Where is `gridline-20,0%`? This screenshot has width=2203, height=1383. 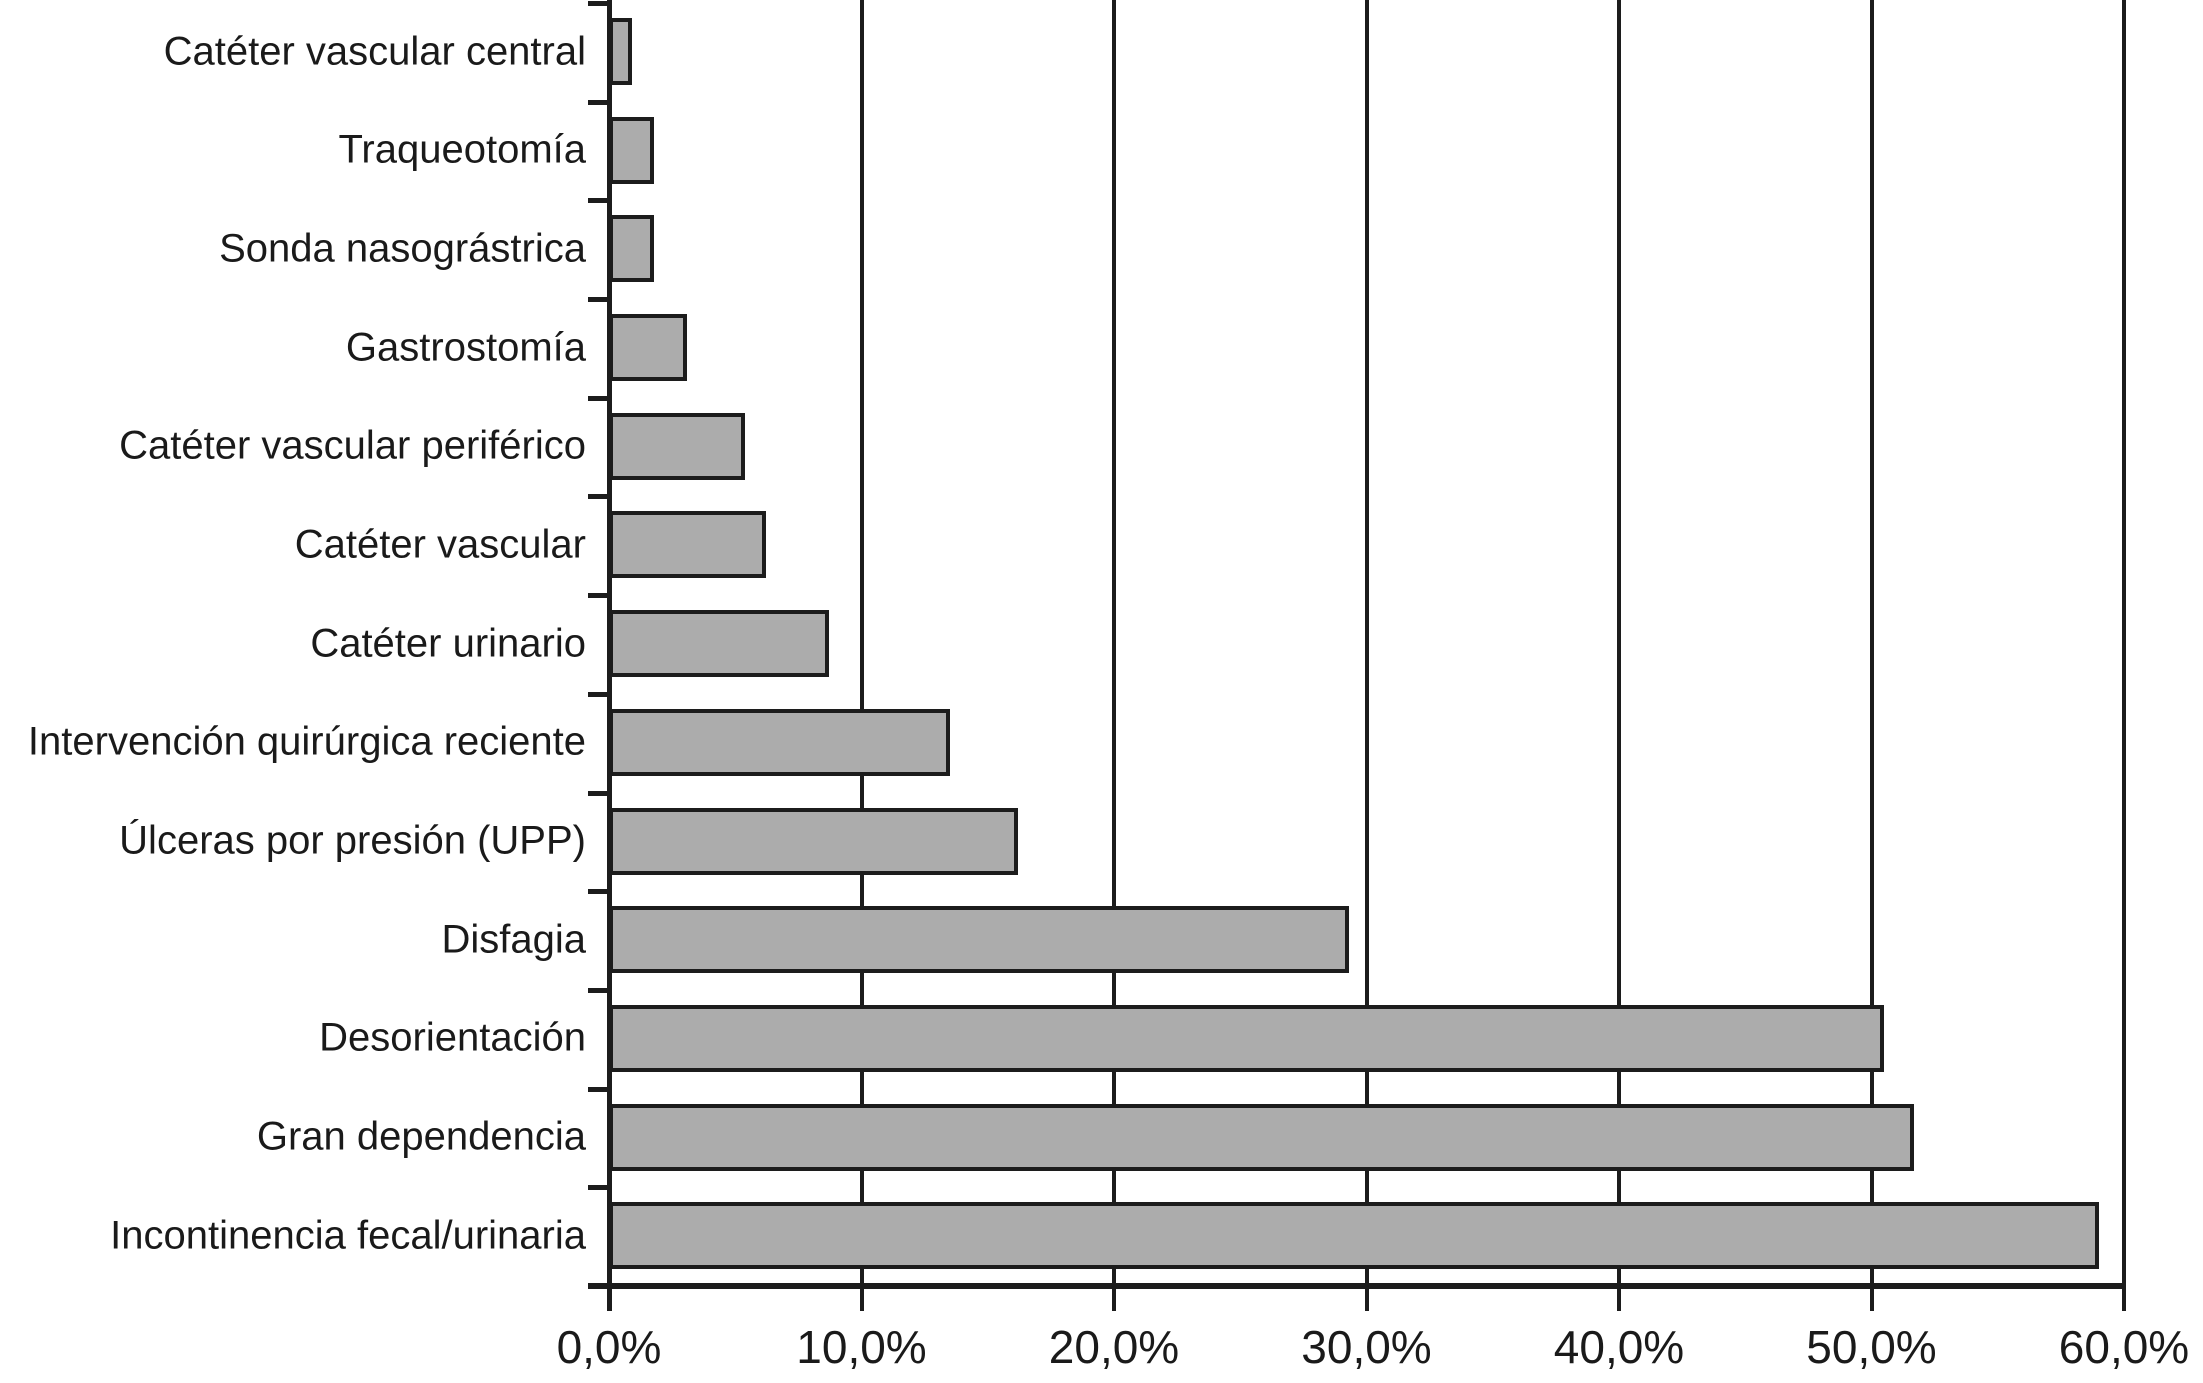
gridline-20,0% is located at coordinates (1114, 655).